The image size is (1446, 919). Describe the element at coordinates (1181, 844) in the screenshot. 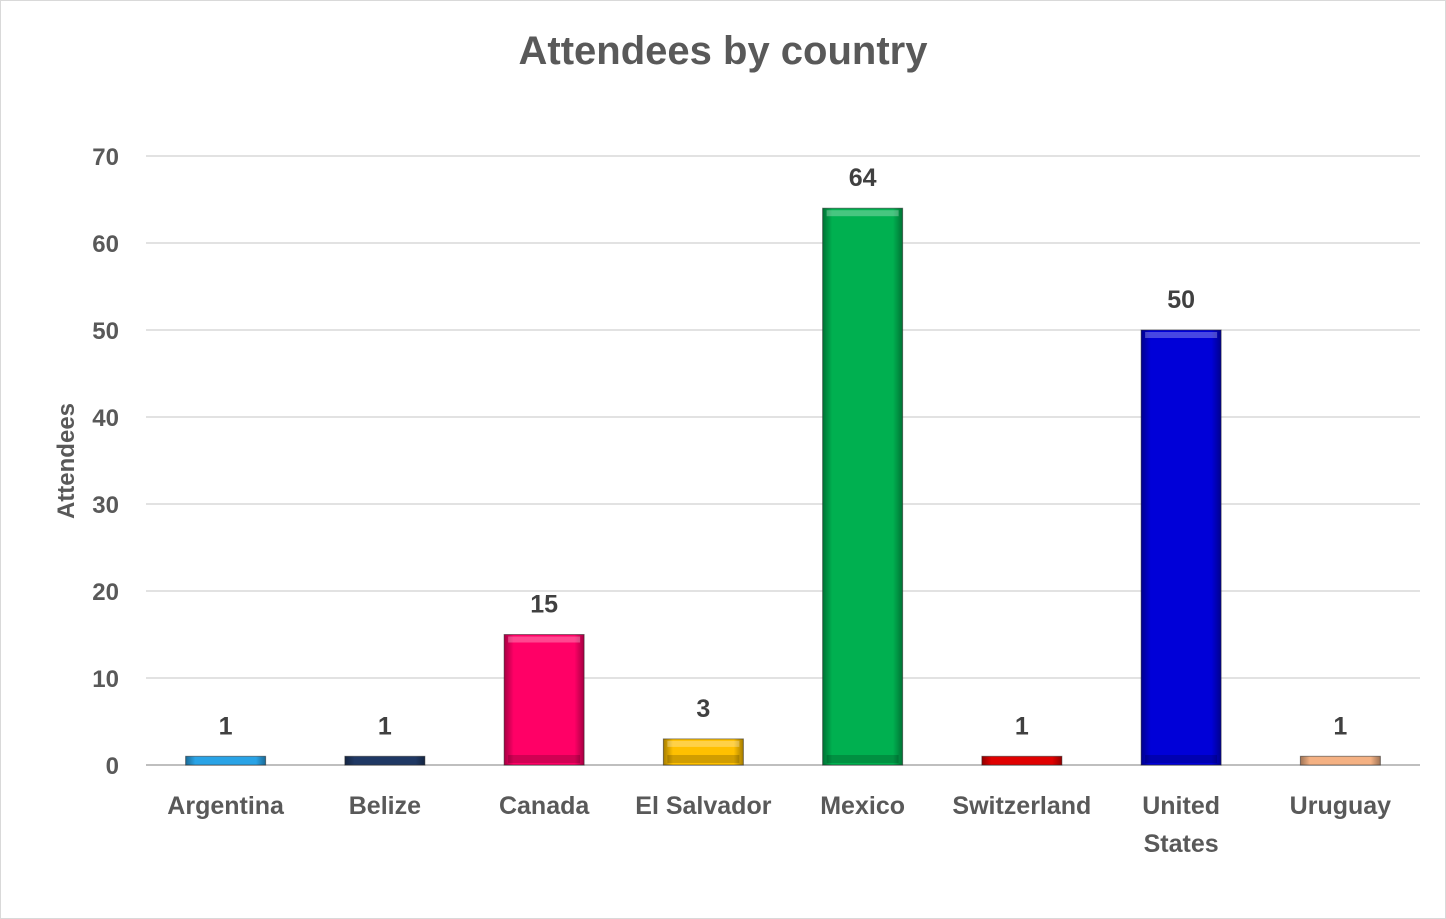

I see `category-label: States` at that location.